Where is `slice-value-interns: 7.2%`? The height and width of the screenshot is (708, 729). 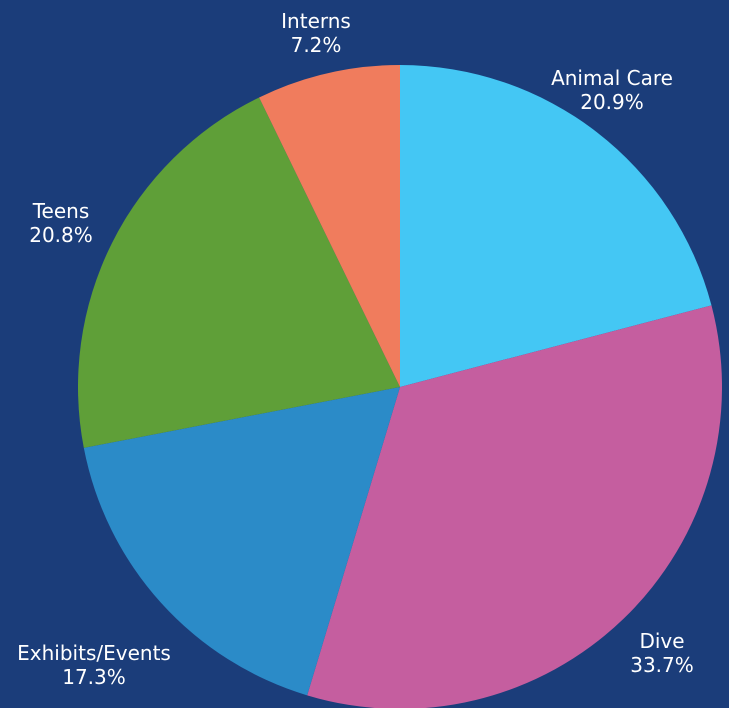 slice-value-interns: 7.2% is located at coordinates (316, 45).